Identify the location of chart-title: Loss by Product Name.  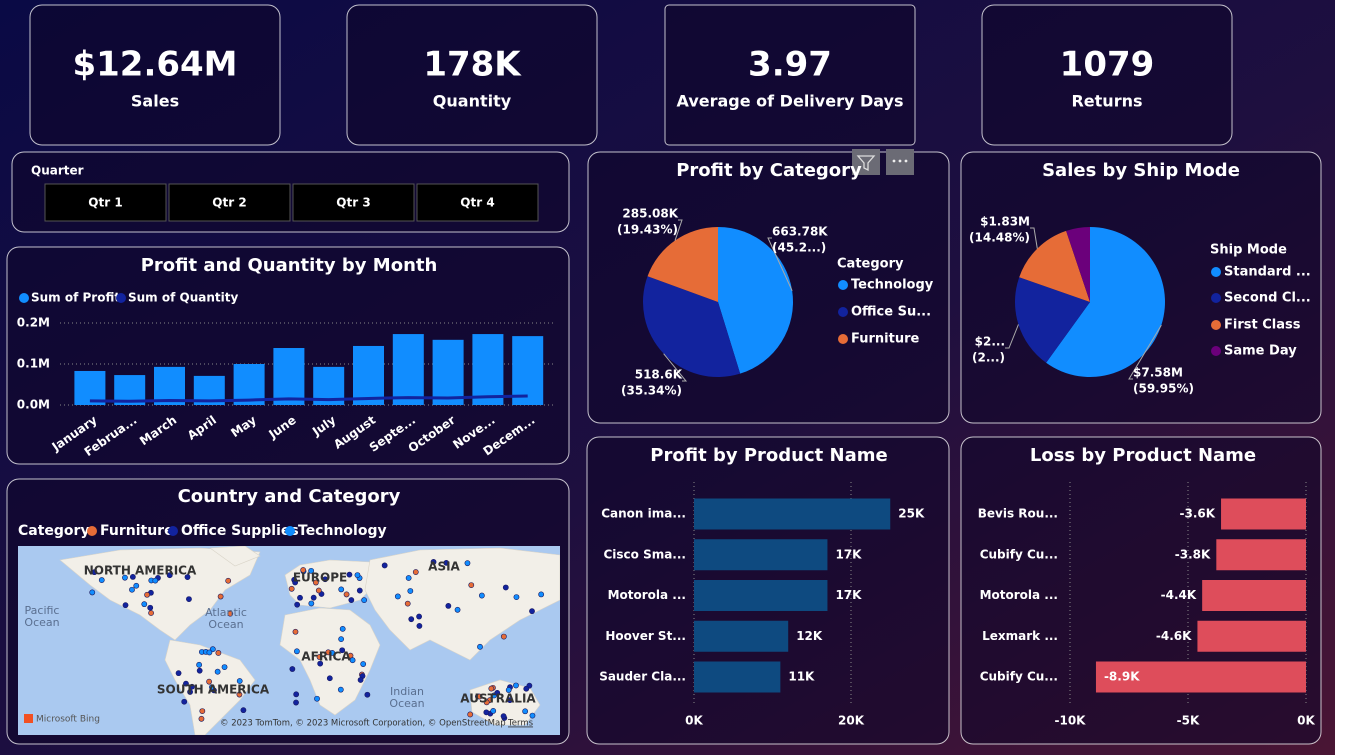
(1143, 455).